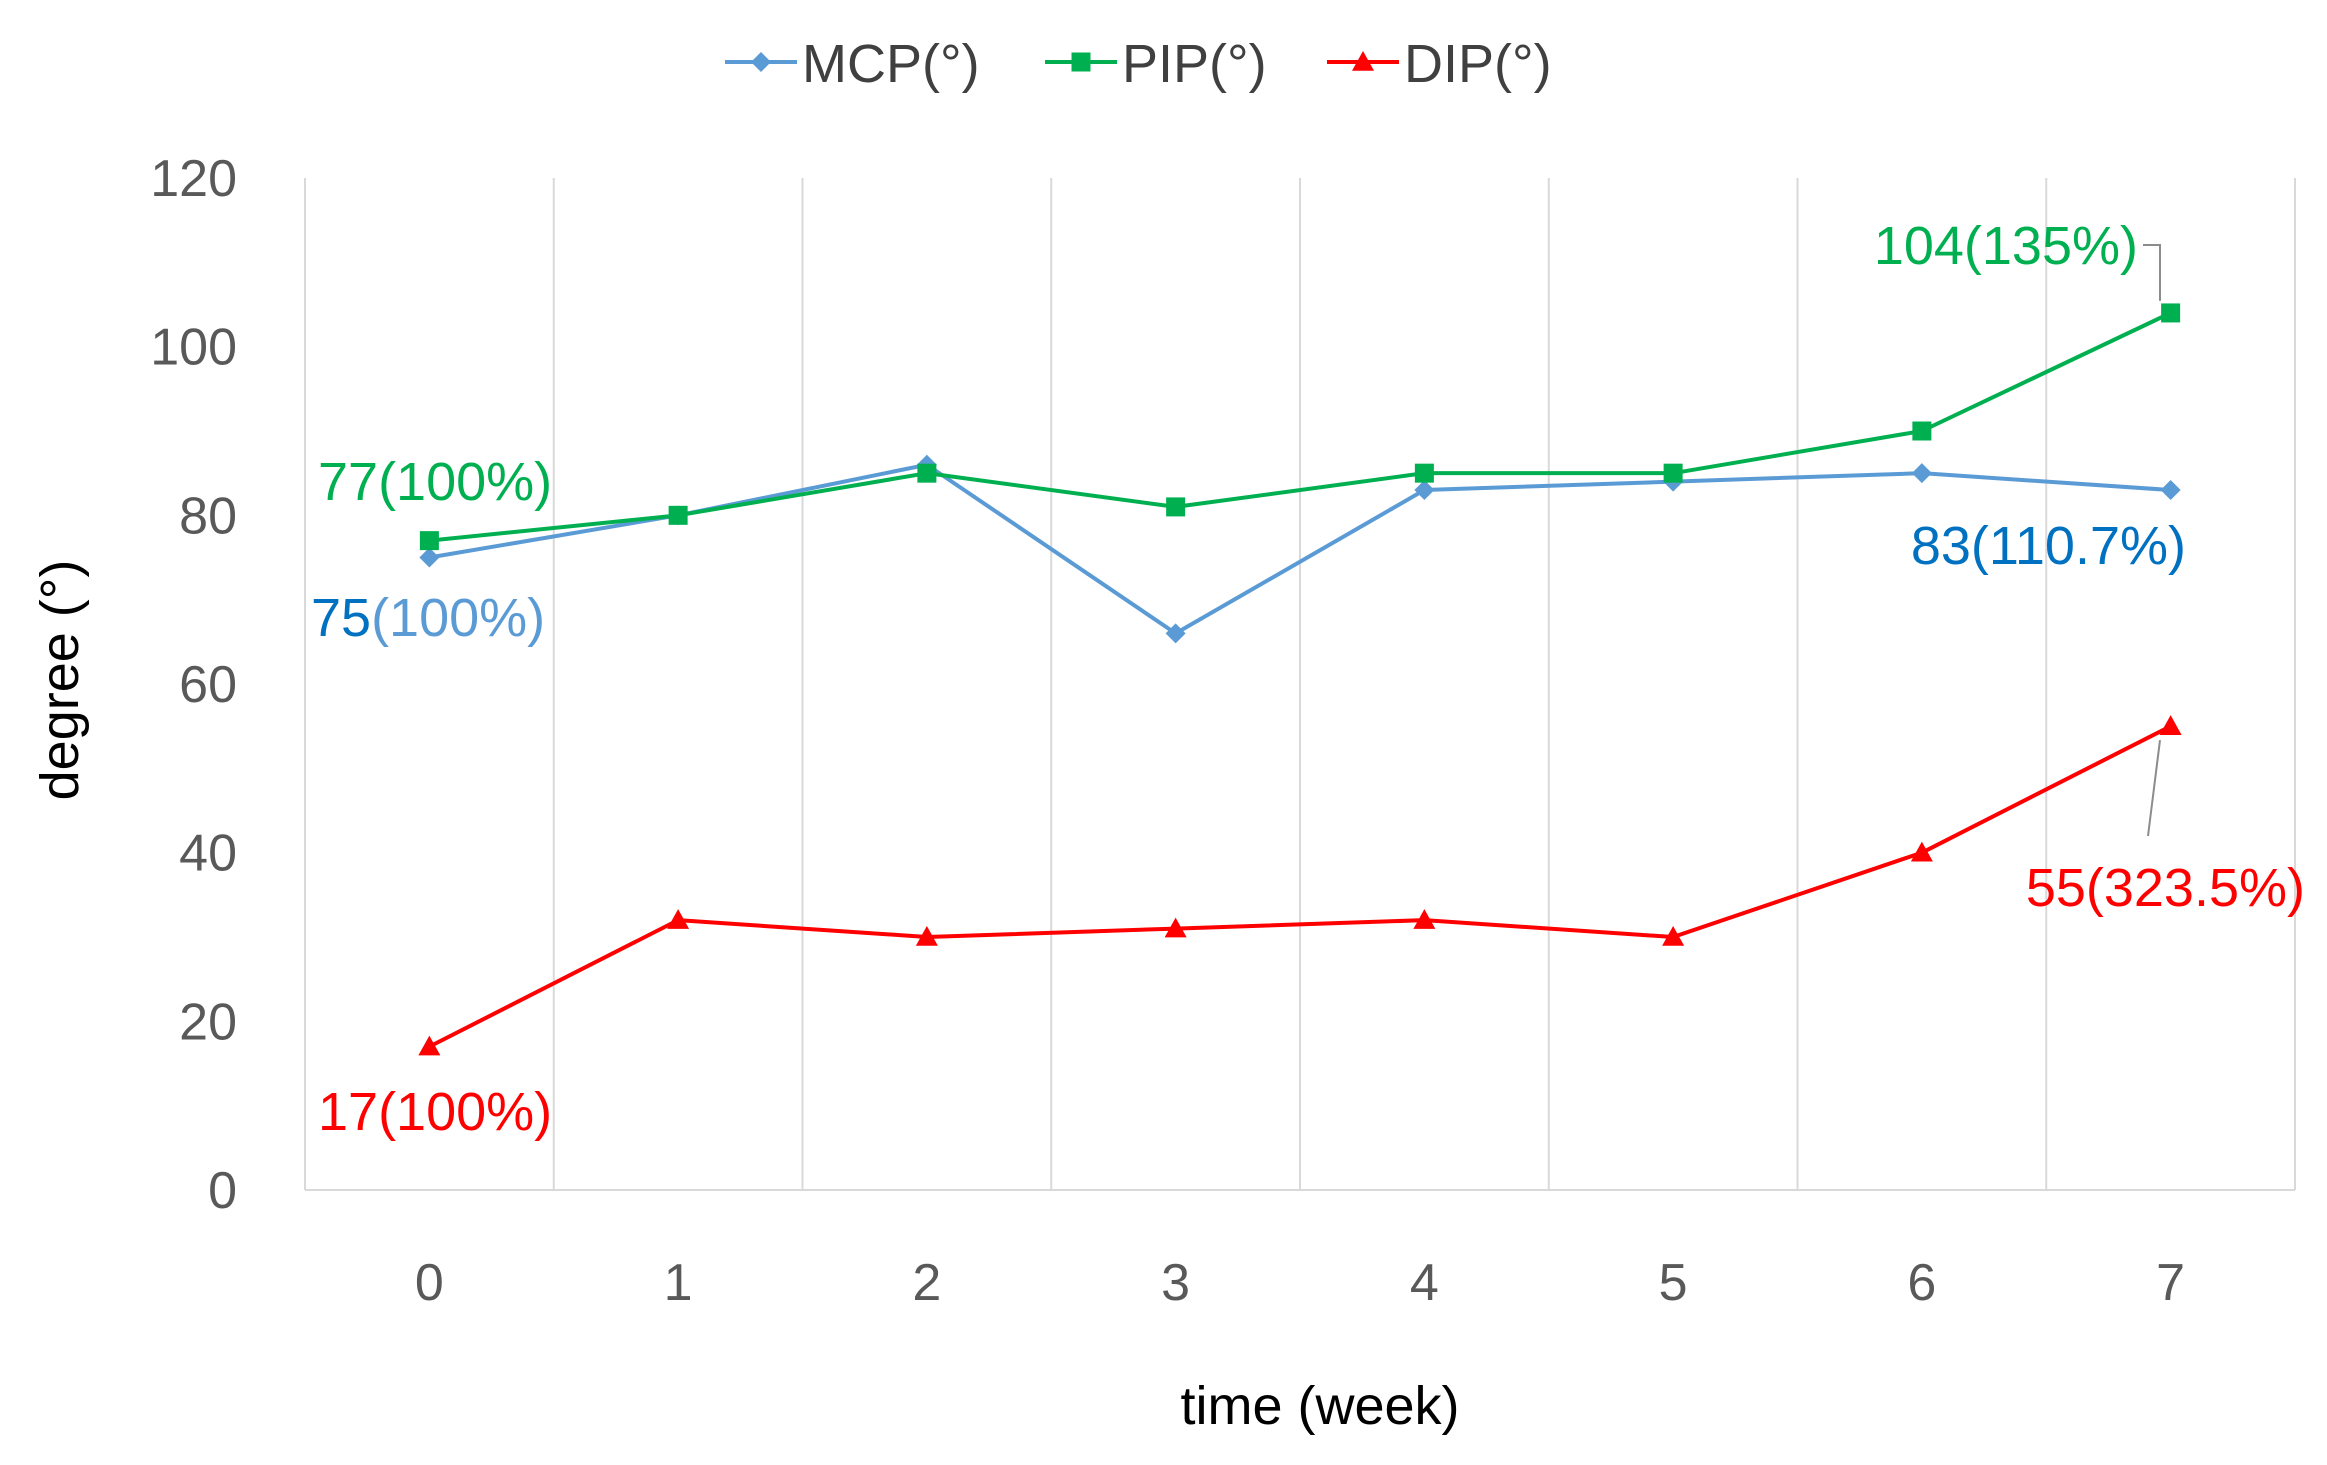 The image size is (2327, 1465). I want to click on y-axis-title: degree (°), so click(60, 680).